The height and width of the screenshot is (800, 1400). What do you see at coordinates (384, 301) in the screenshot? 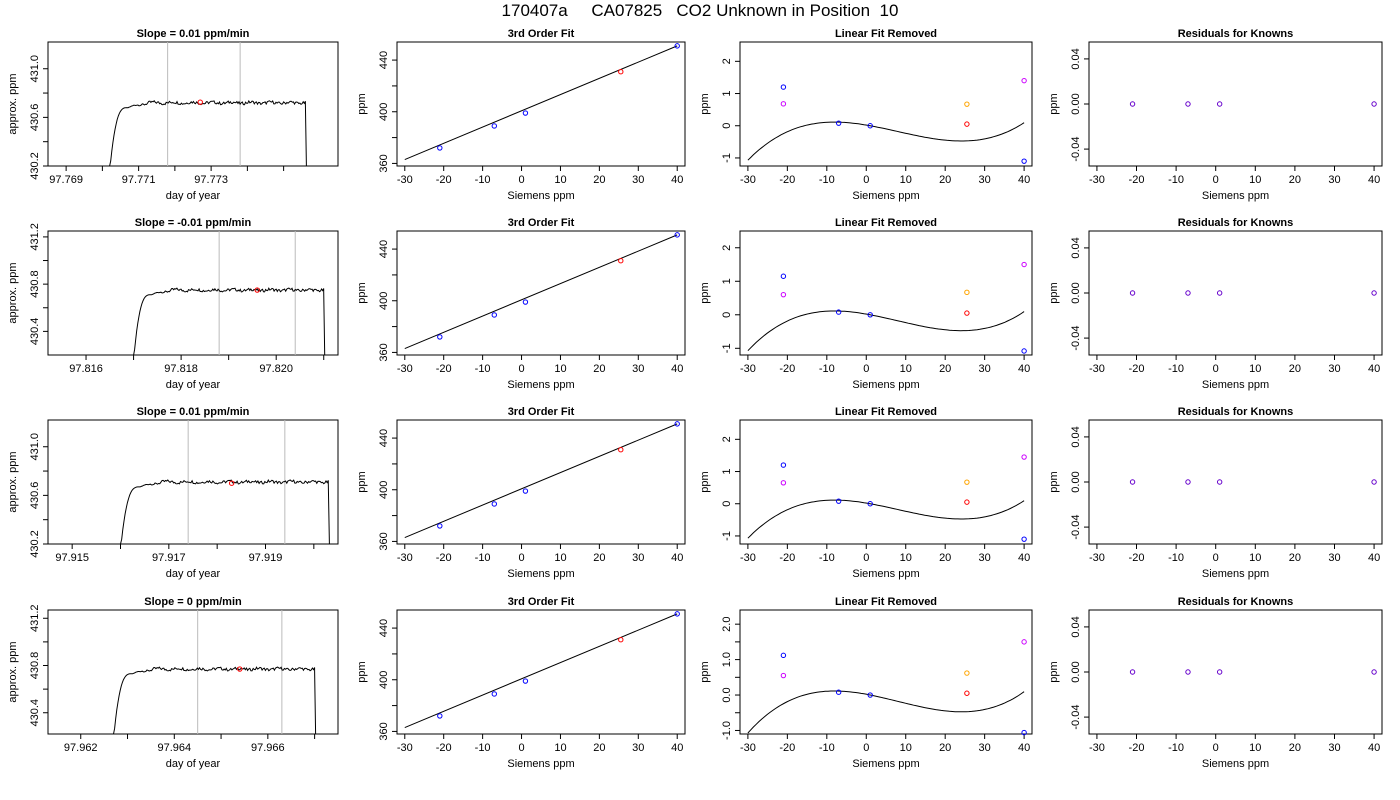
I see `panel-2-2-ytick-label: 400` at bounding box center [384, 301].